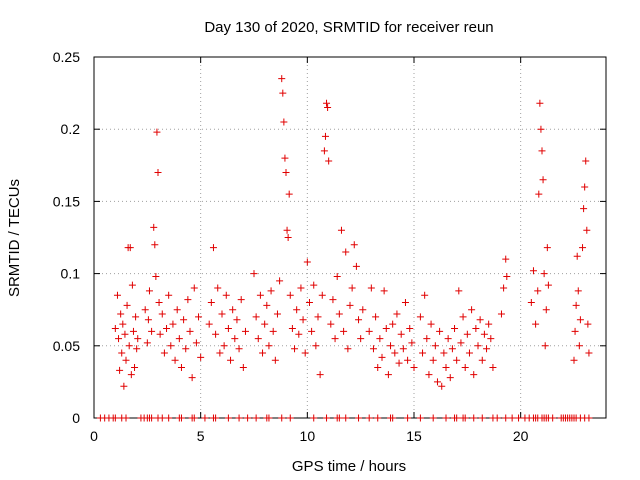  What do you see at coordinates (349, 466) in the screenshot?
I see `x-axis-title: GPS time / hours` at bounding box center [349, 466].